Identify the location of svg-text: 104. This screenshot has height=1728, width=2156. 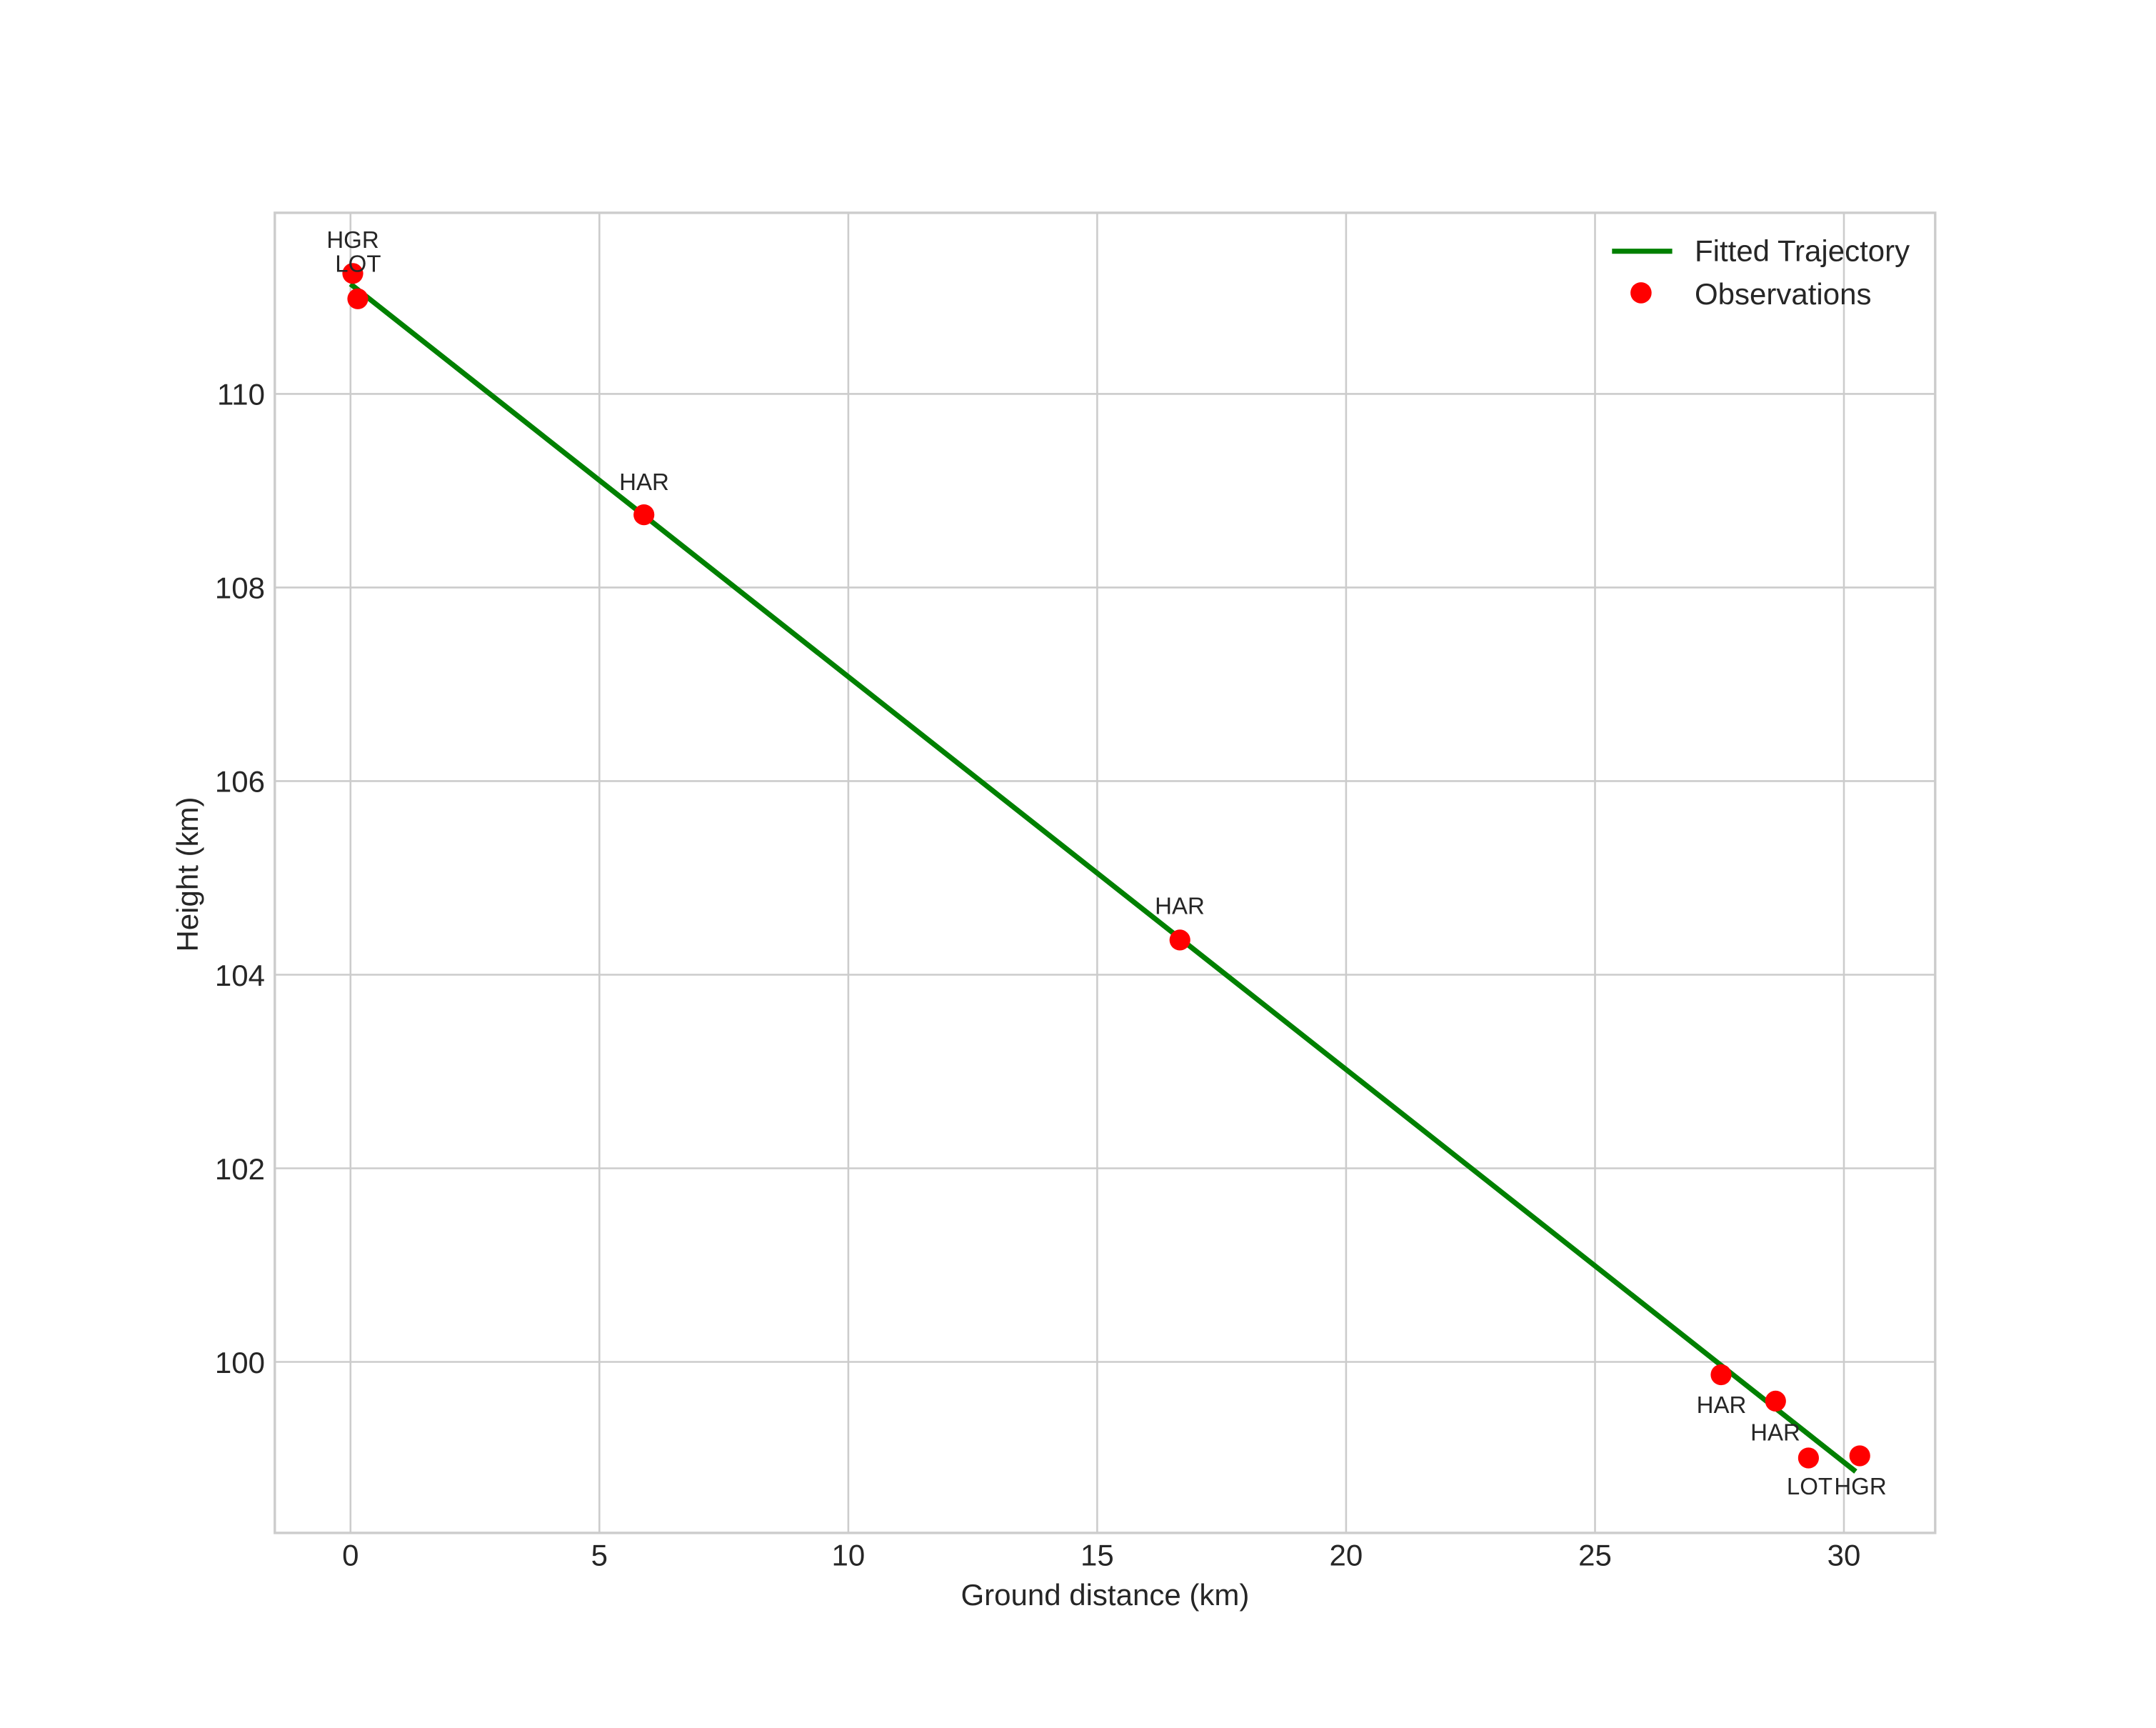
(240, 975).